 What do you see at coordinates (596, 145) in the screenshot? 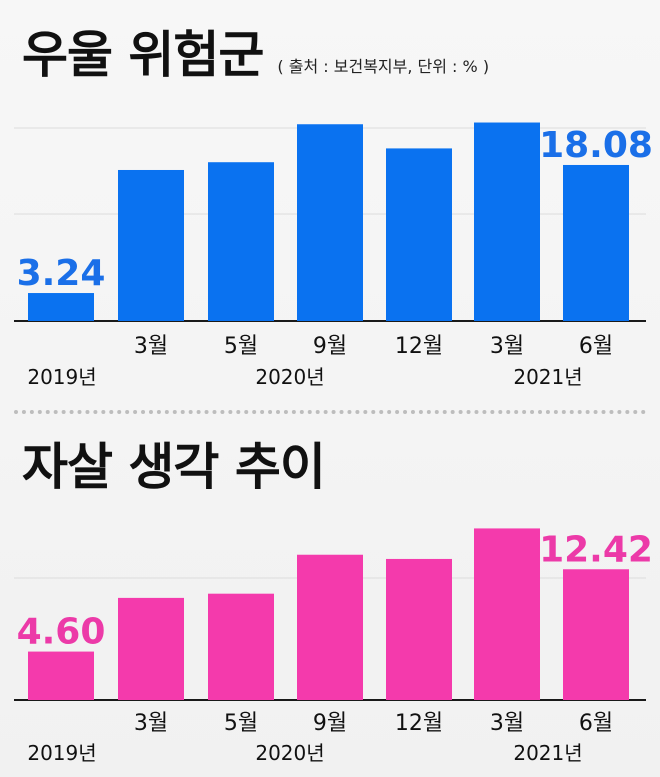
I see `data-label: 18.08` at bounding box center [596, 145].